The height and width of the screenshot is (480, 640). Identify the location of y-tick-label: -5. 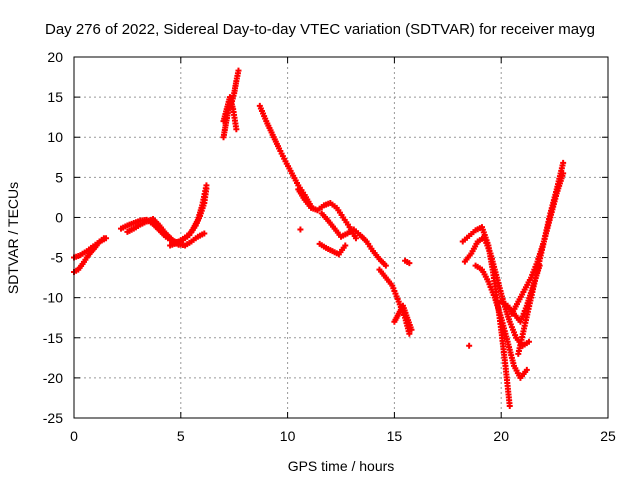
(57, 258).